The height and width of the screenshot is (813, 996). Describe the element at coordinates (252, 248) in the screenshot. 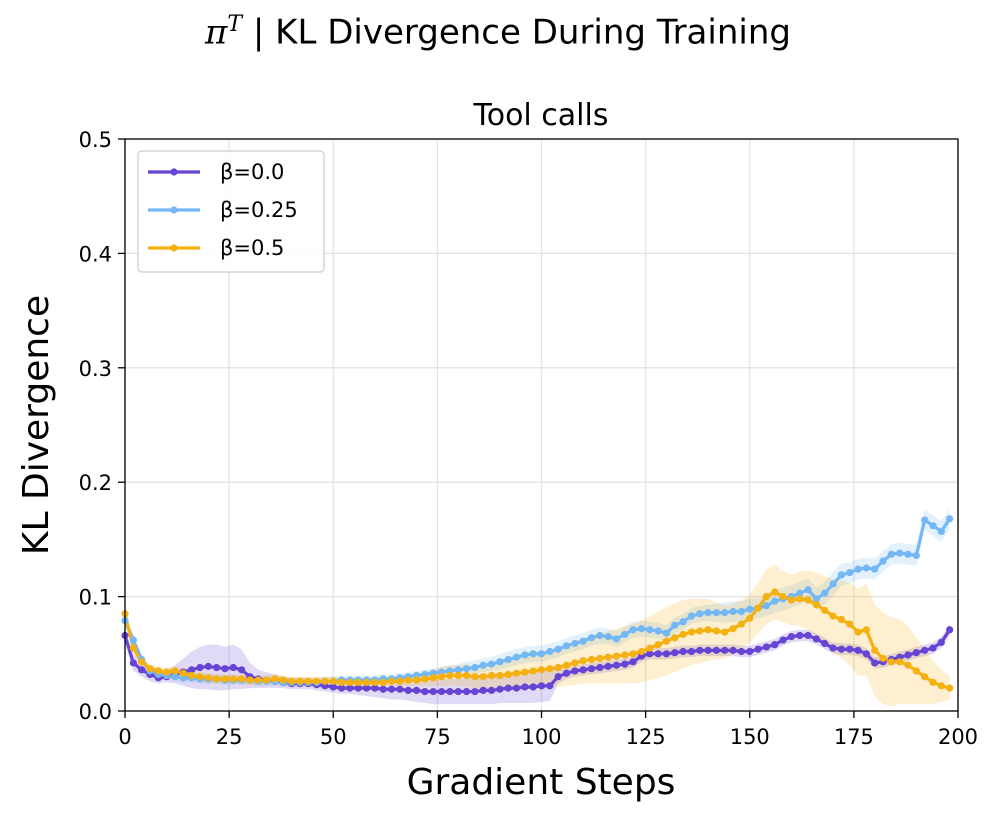

I see `legend-label-2: β=0.5` at that location.